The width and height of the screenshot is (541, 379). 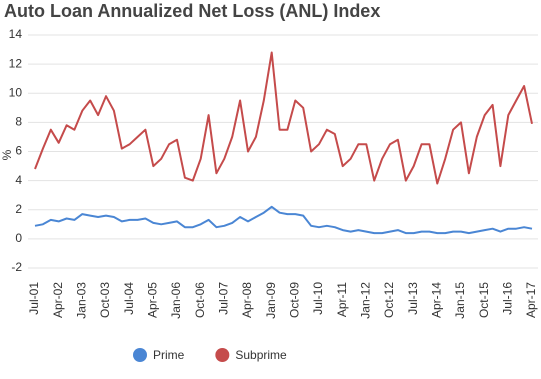 What do you see at coordinates (7, 154) in the screenshot?
I see `y-axis-label: %` at bounding box center [7, 154].